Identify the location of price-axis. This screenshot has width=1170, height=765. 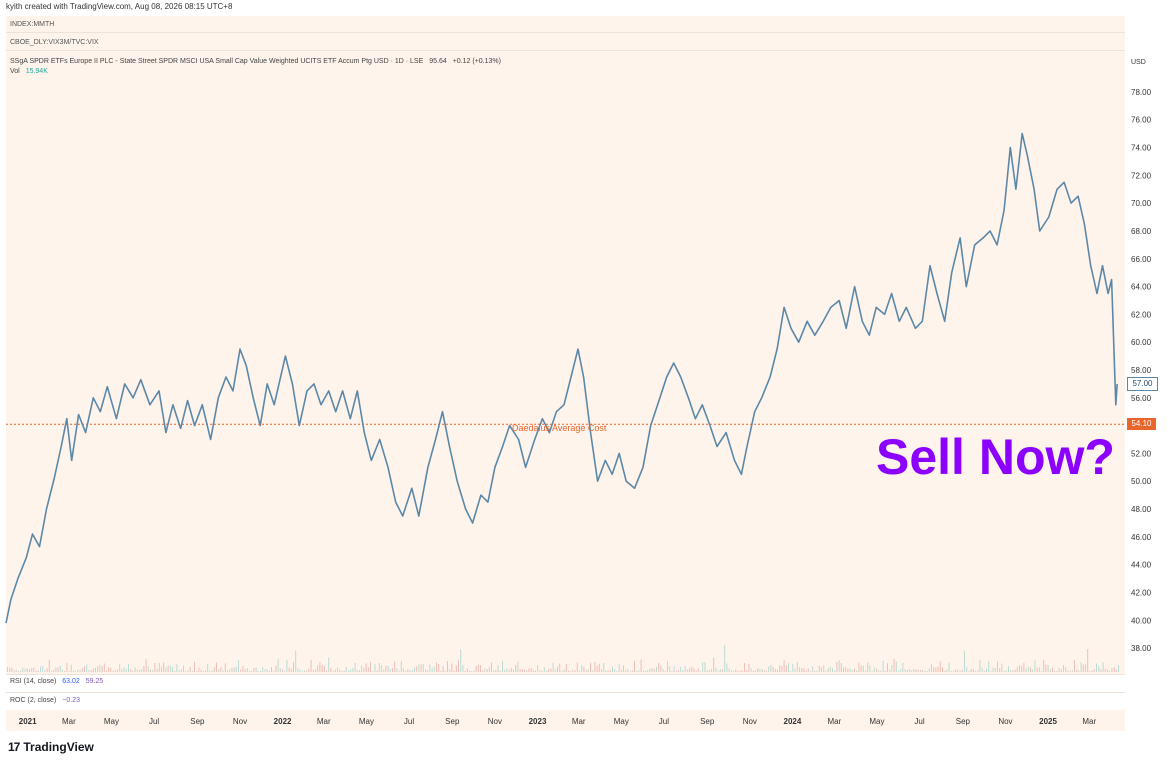
(1147, 366).